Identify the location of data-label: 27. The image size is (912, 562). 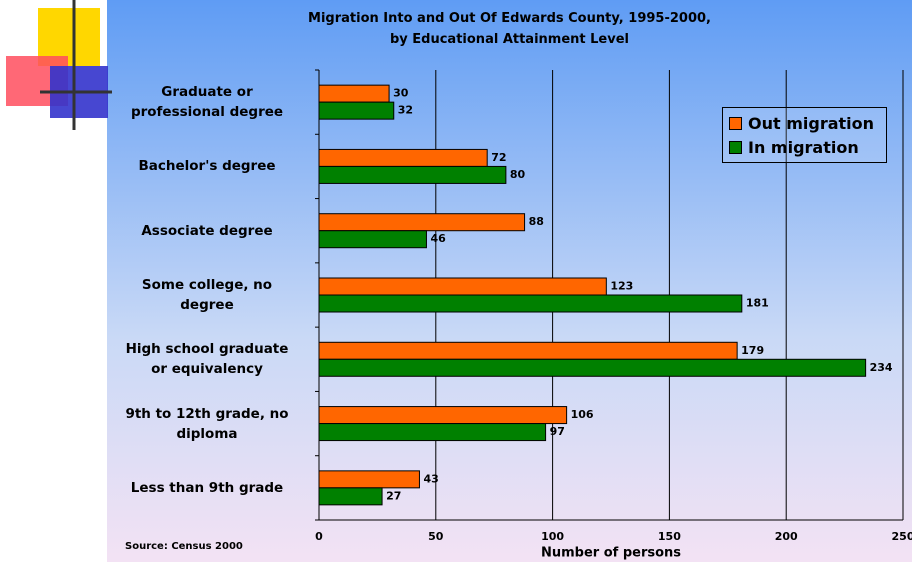
(393, 495).